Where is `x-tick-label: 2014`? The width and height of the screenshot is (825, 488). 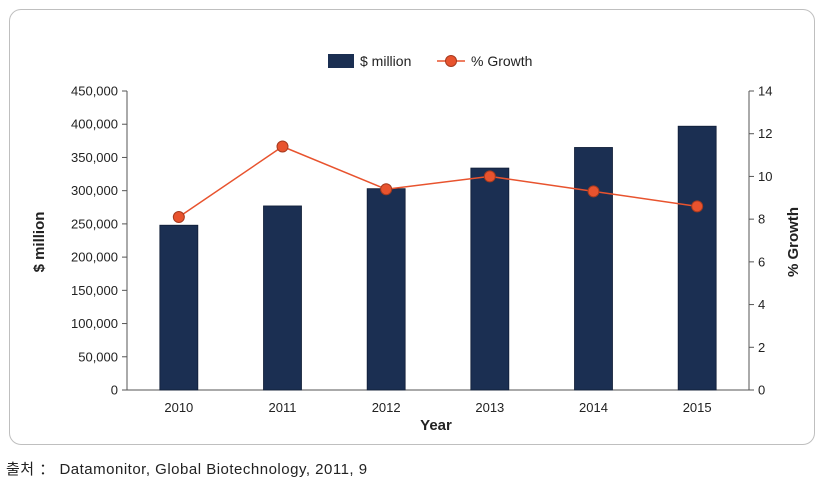
x-tick-label: 2014 is located at coordinates (593, 407).